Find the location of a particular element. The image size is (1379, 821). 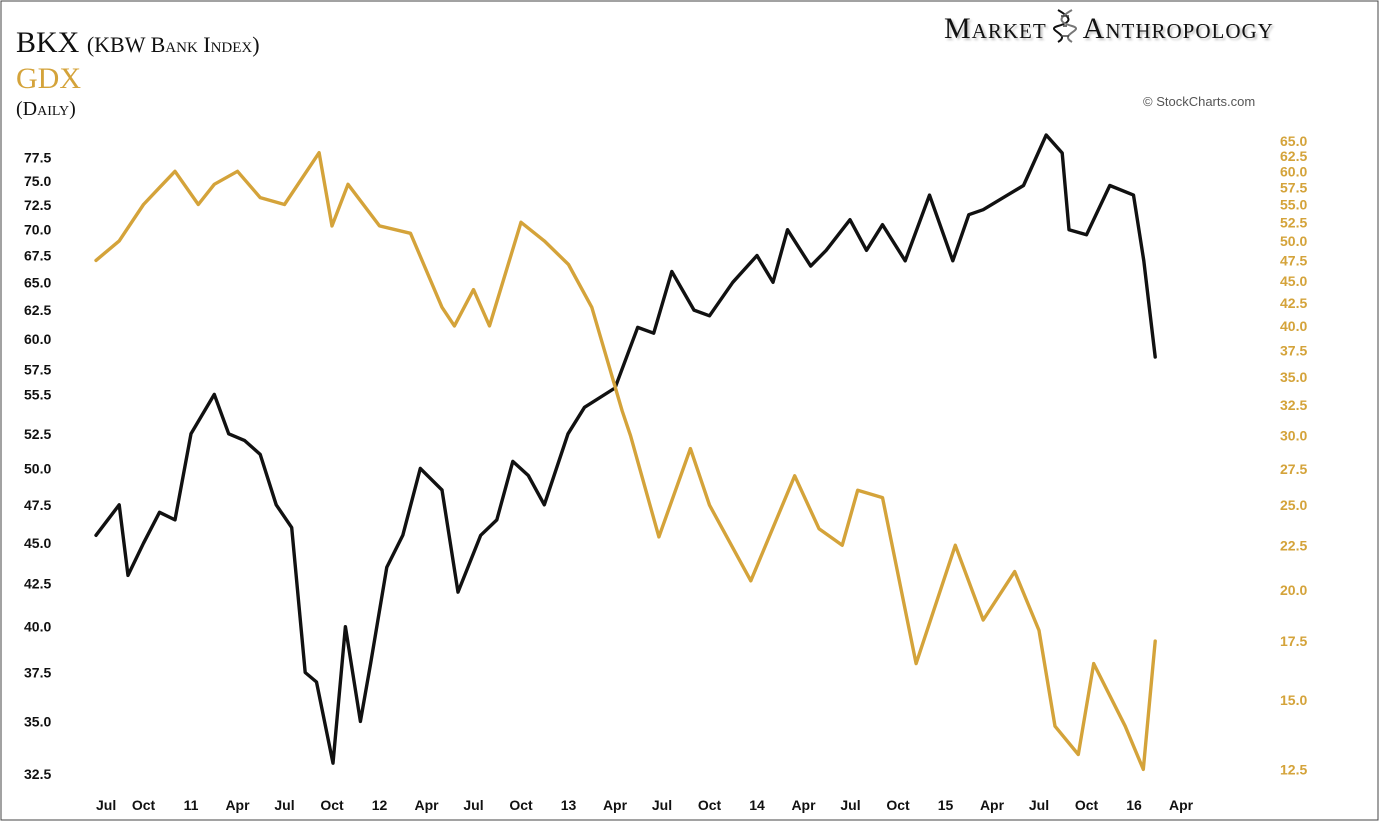

left-axis-tick-label: 35.0 is located at coordinates (37, 721).